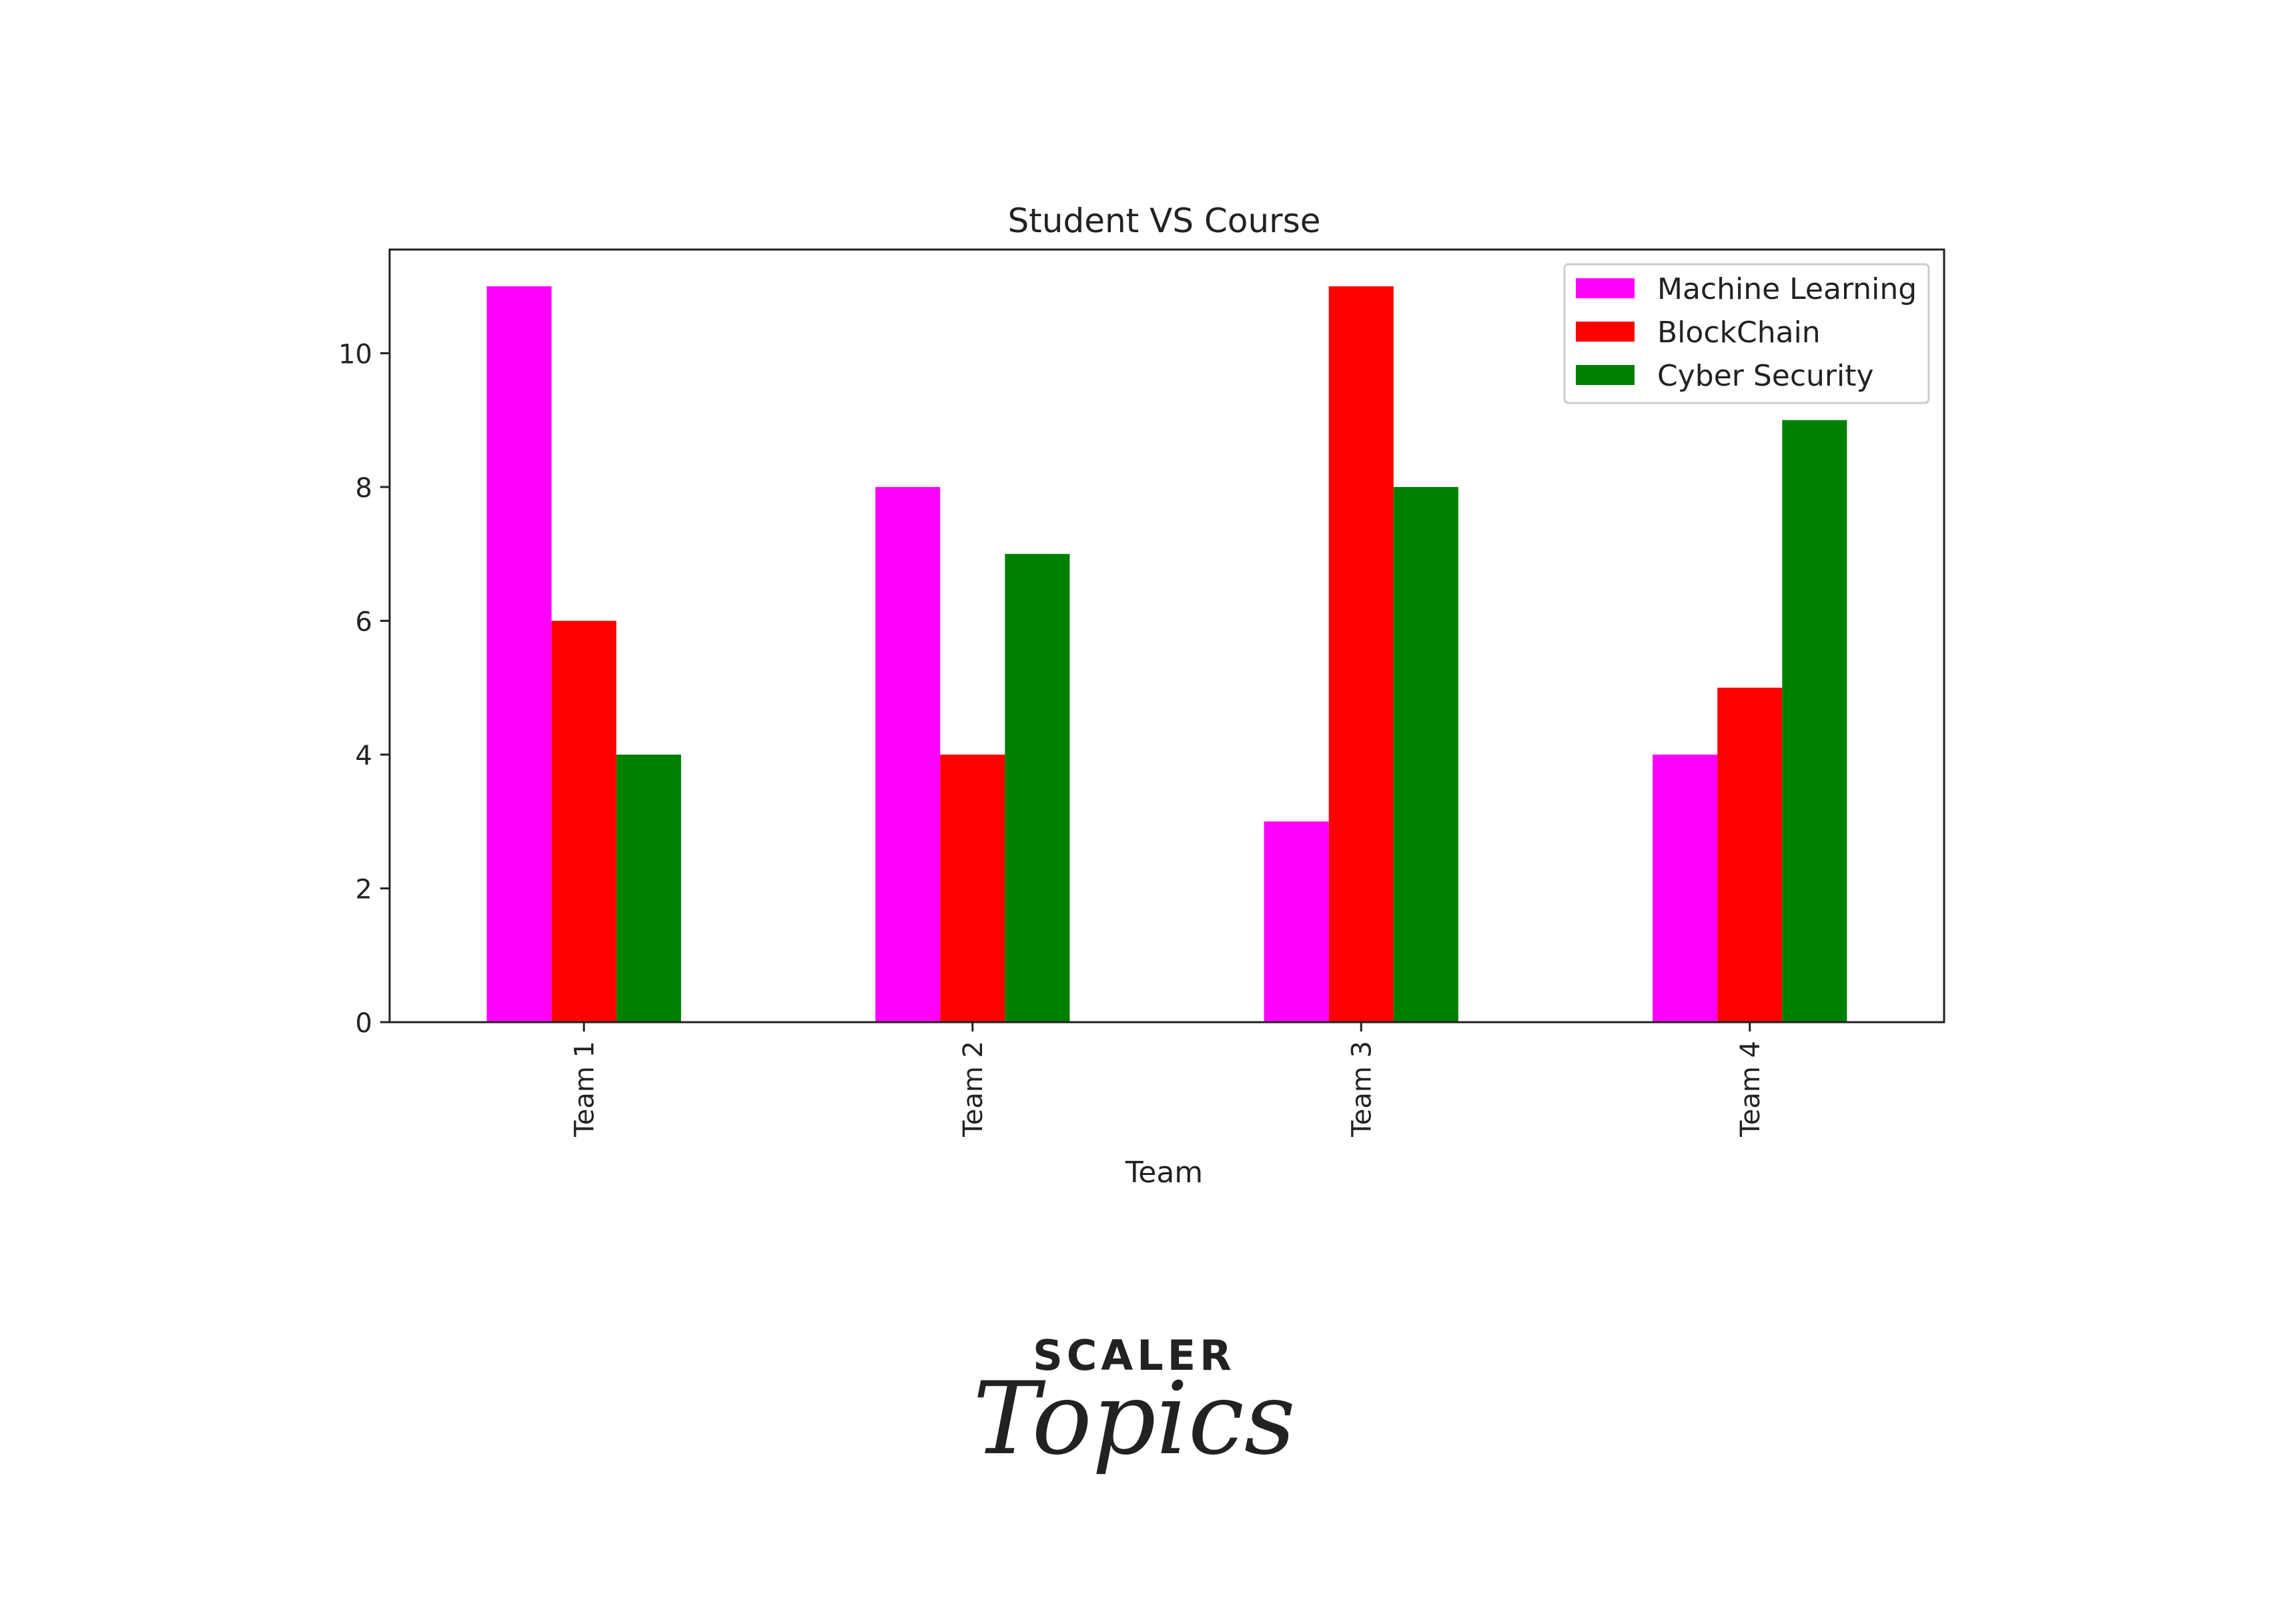  I want to click on chart-title: Student VS Course, so click(1163, 220).